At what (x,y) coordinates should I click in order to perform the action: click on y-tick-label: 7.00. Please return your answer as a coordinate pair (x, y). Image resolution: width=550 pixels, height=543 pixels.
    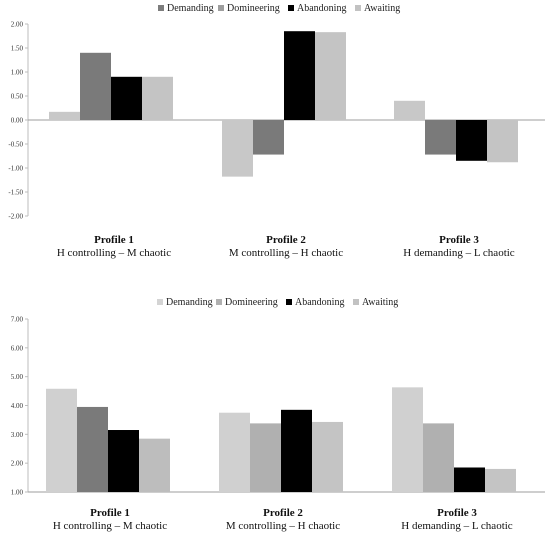
    Looking at the image, I should click on (17, 320).